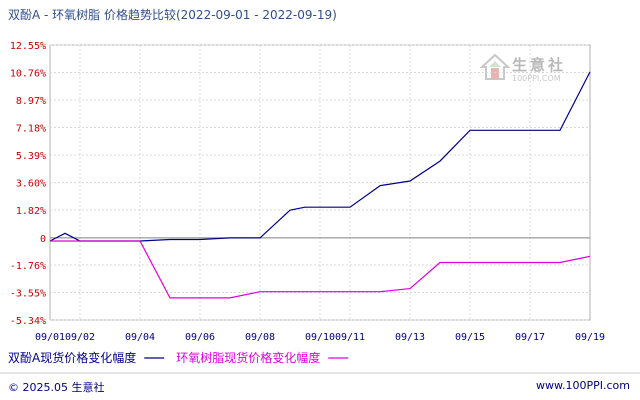  I want to click on y-tick-label: 0, so click(43, 239).